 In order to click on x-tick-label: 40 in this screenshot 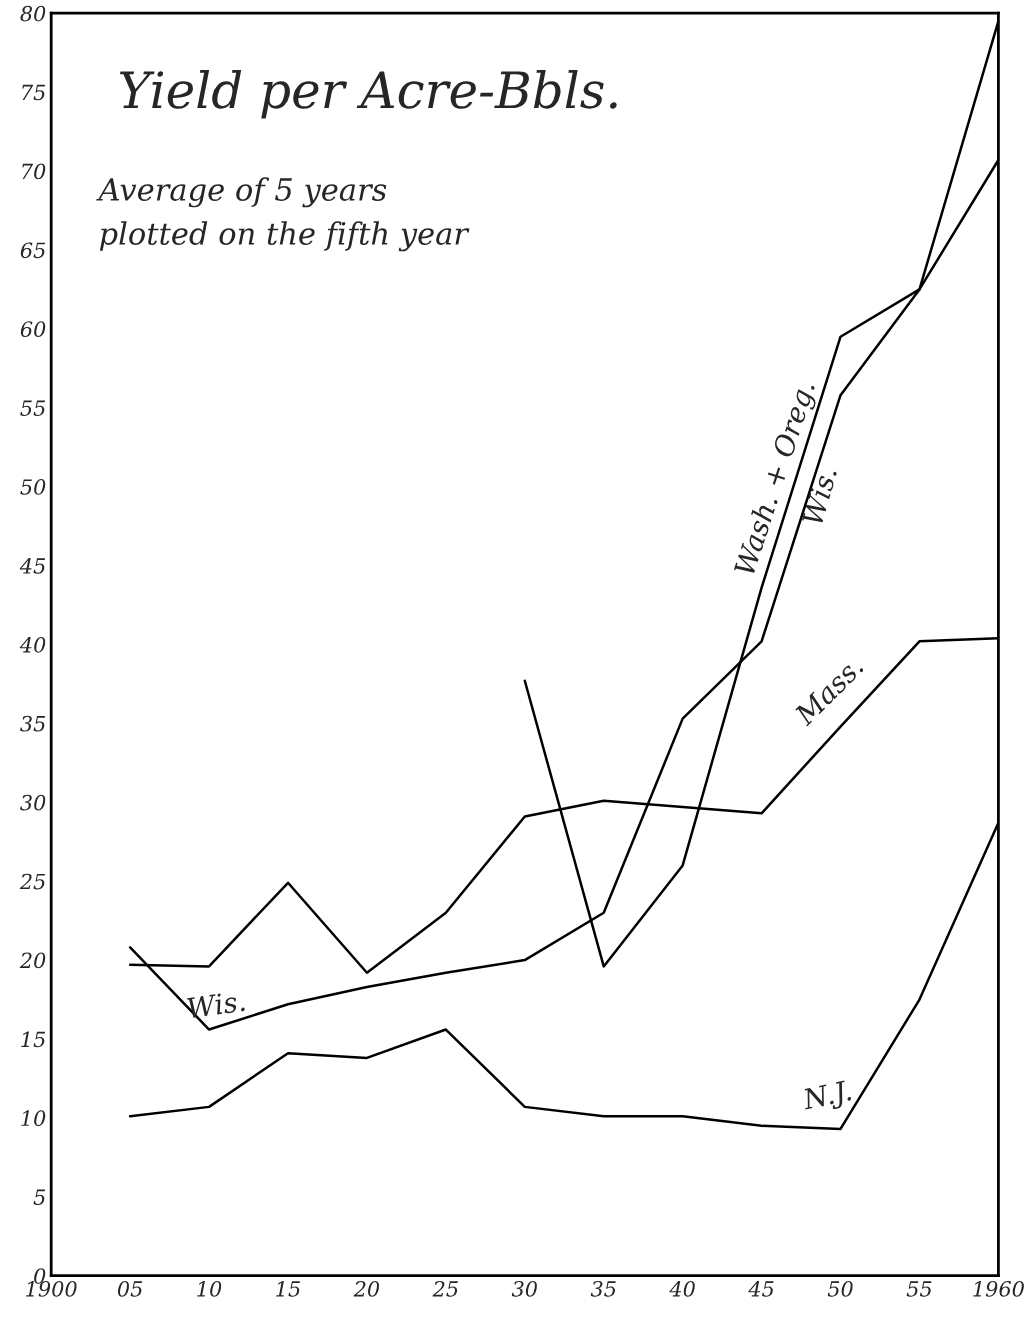, I will do `click(682, 1288)`.